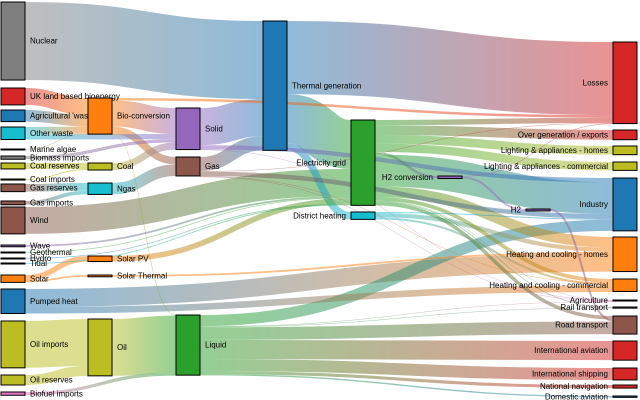 This screenshot has height=400, width=640. Describe the element at coordinates (212, 166) in the screenshot. I see `node-label-gas: Gas` at that location.